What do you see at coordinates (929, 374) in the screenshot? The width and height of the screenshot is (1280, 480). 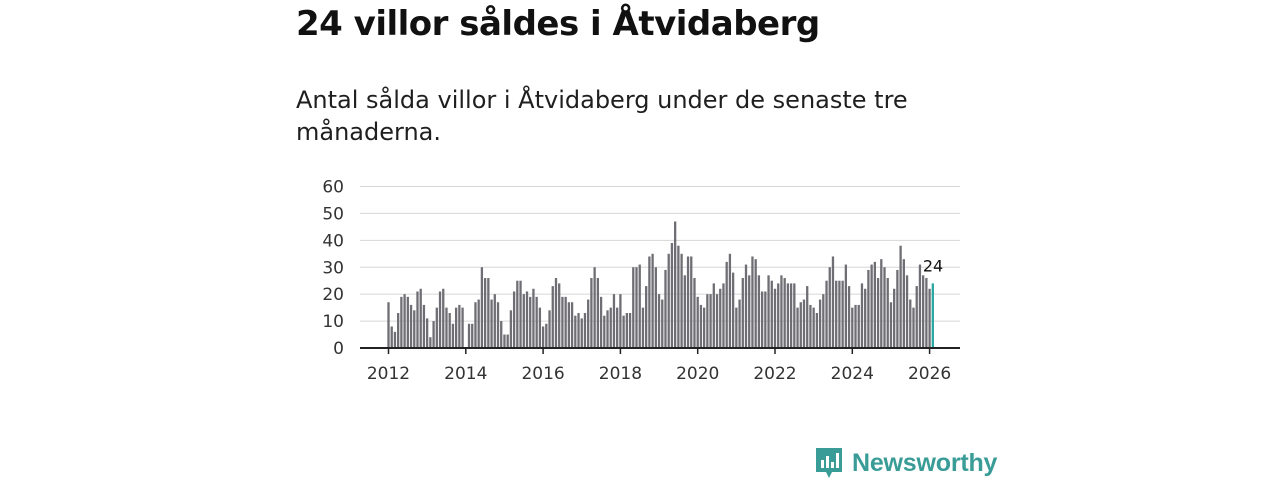 I see `x-tick-label: 2026` at bounding box center [929, 374].